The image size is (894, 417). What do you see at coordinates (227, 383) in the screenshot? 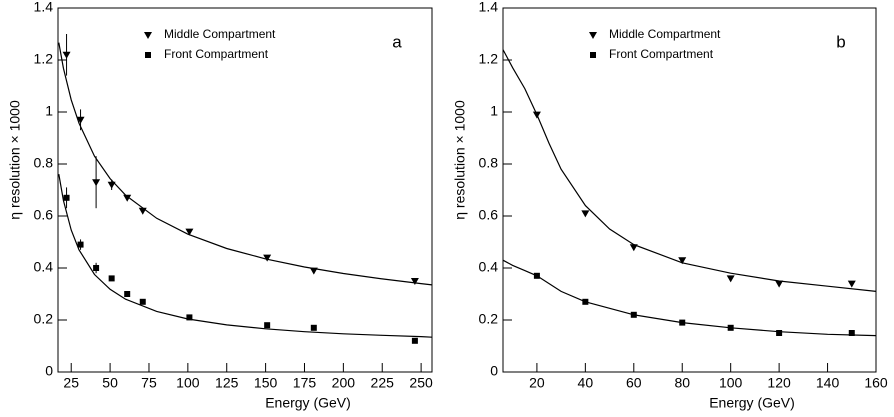
I see `x-tick-label: 125` at bounding box center [227, 383].